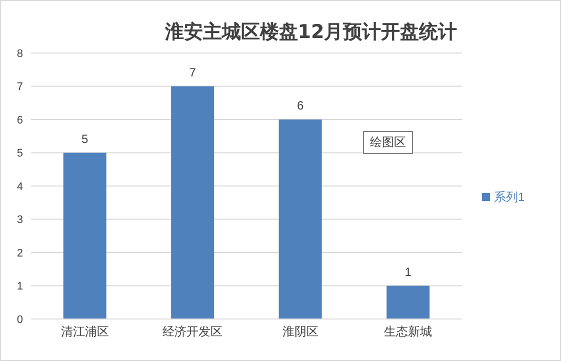  Describe the element at coordinates (19, 186) in the screenshot. I see `y-tick-label: 4` at that location.